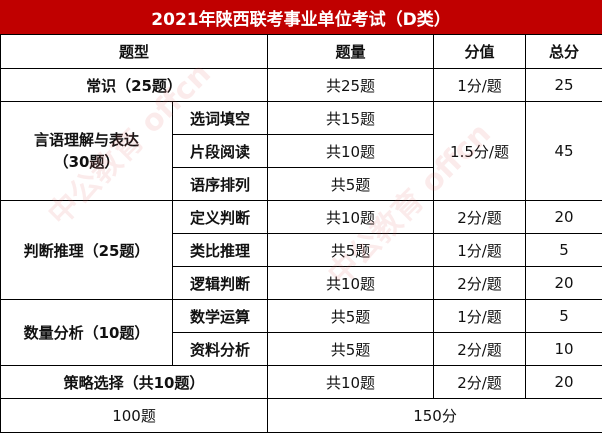 The height and width of the screenshot is (433, 602). What do you see at coordinates (480, 316) in the screenshot?
I see `shuliang-item-score: 1分/题` at bounding box center [480, 316].